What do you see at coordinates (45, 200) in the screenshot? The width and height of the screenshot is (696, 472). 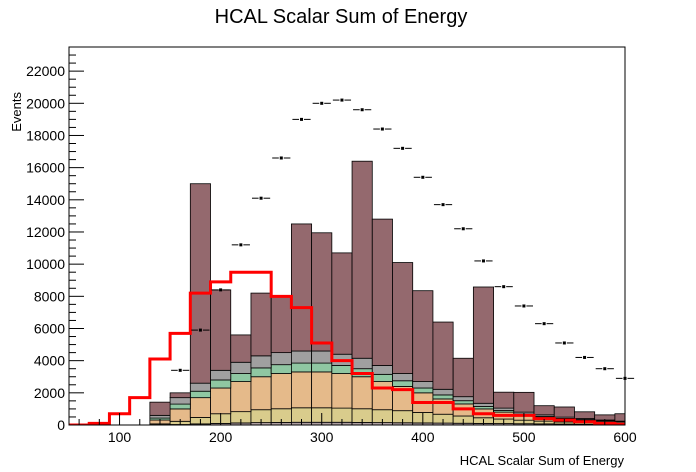 I see `y-tick-label: 14000` at bounding box center [45, 200].